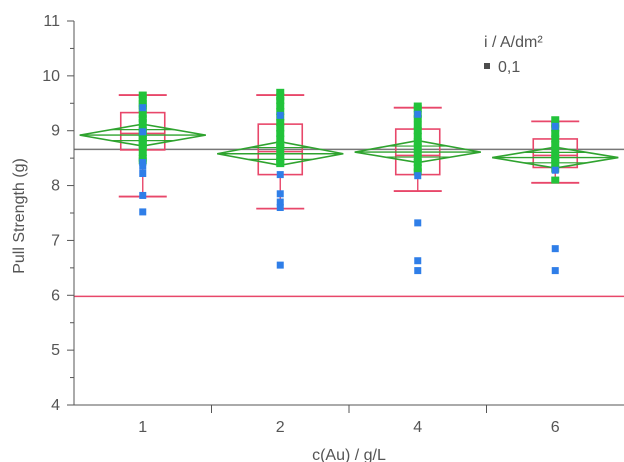 This screenshot has height=462, width=624. Describe the element at coordinates (55, 131) in the screenshot. I see `y-tick-label: 9` at that location.